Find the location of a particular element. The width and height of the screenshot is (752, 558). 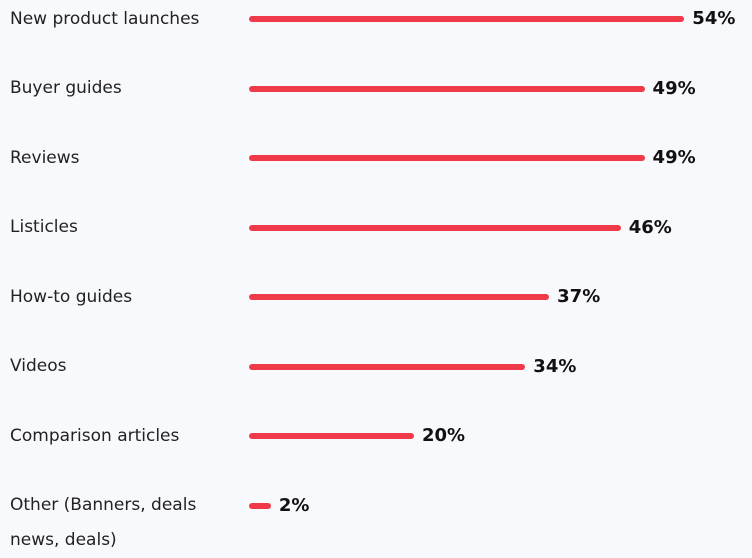

category-label: Comparison articles is located at coordinates (95, 435).